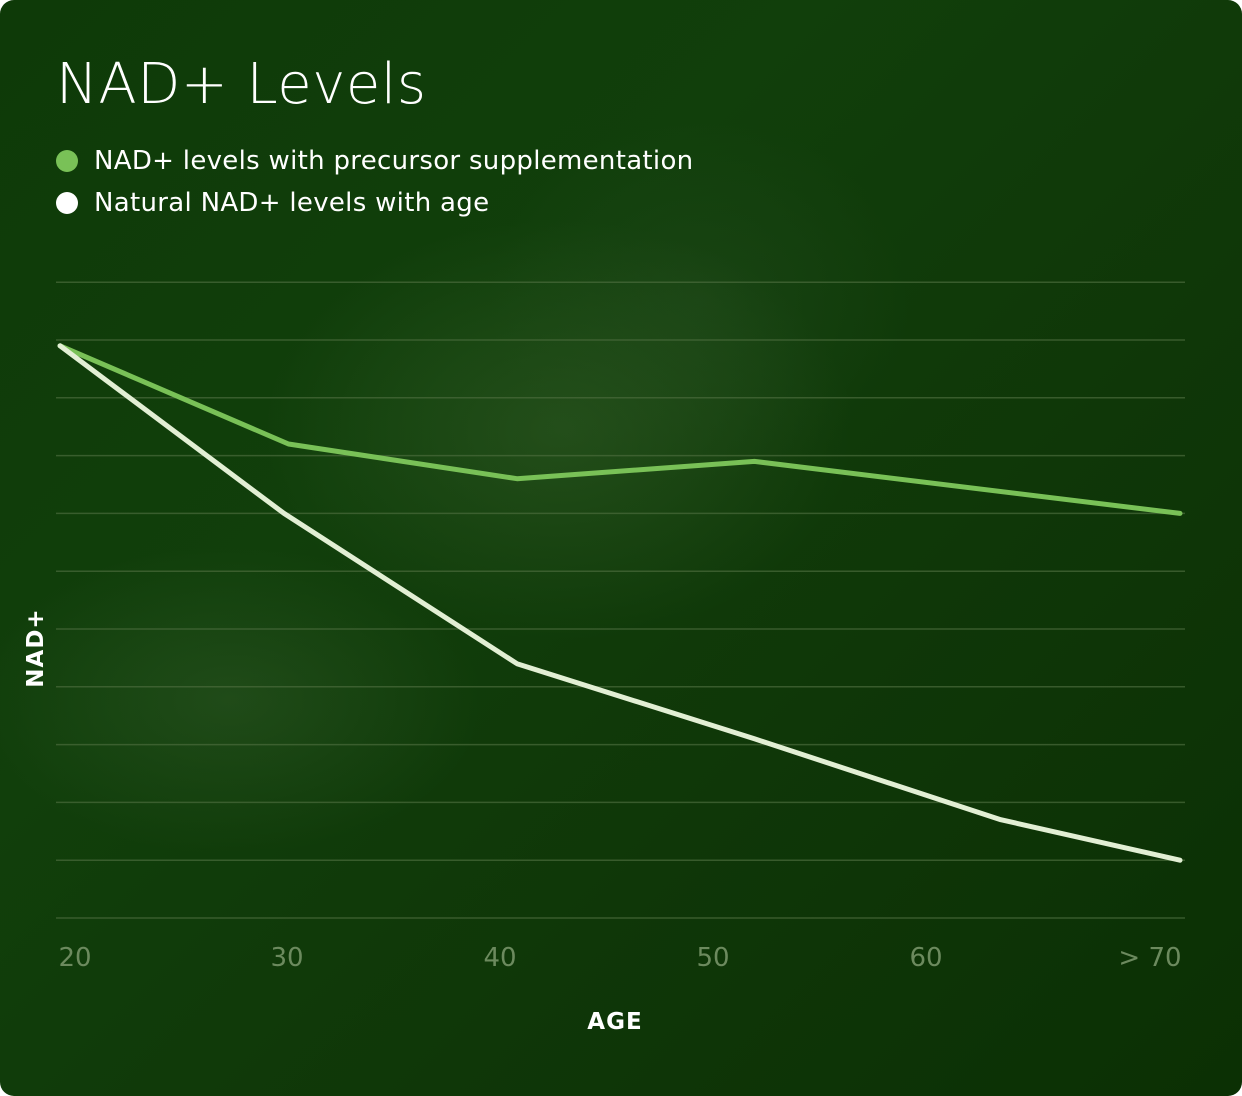 The width and height of the screenshot is (1242, 1096). What do you see at coordinates (620, 429) in the screenshot?
I see `series-line-supplementation` at bounding box center [620, 429].